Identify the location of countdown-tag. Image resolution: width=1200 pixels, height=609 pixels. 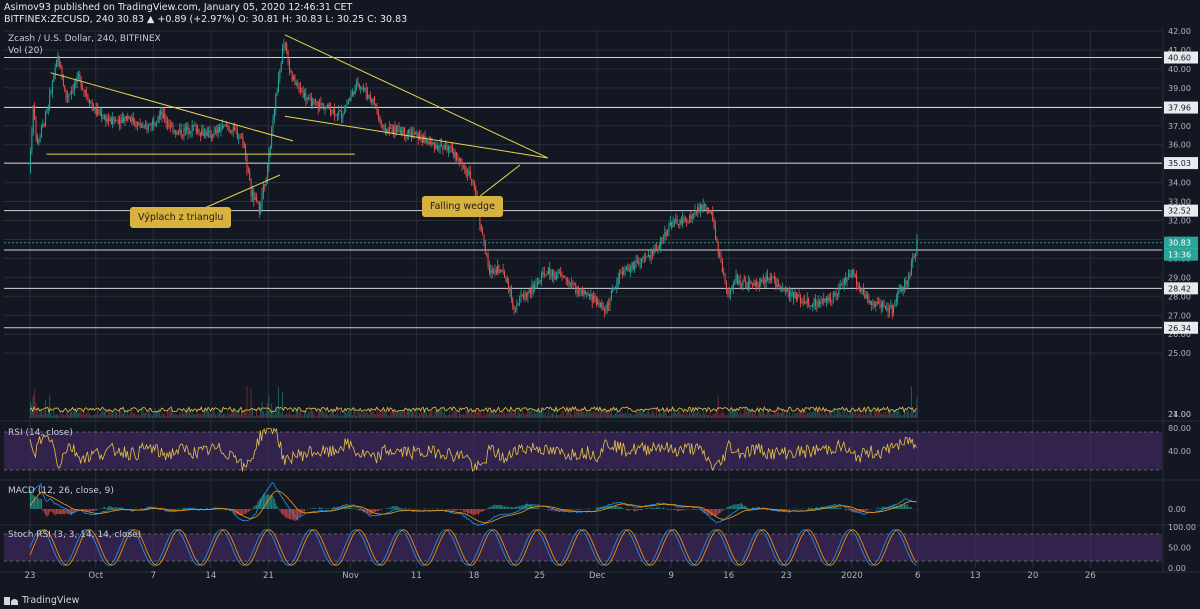
(1181, 254).